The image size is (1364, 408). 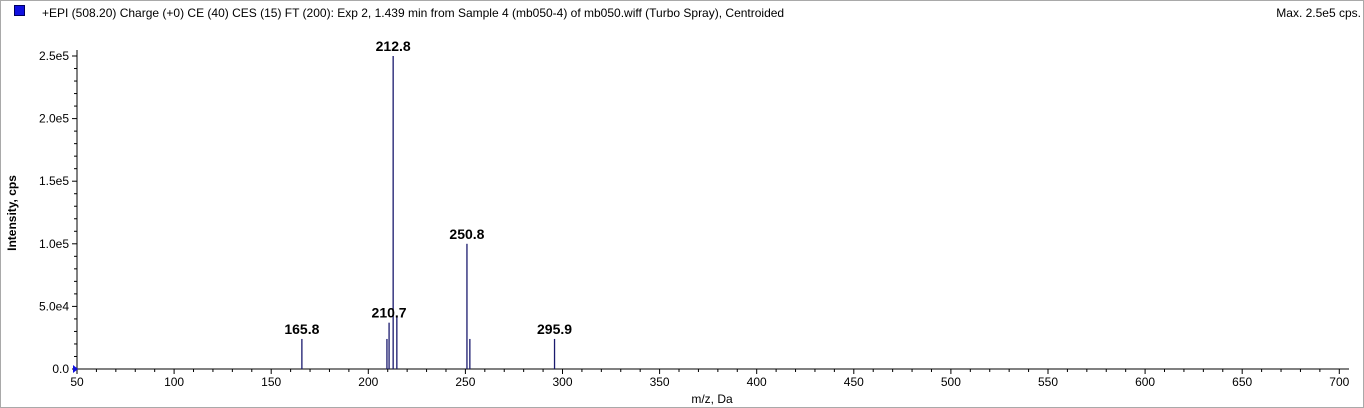 What do you see at coordinates (77, 382) in the screenshot?
I see `x-tick-label: 50` at bounding box center [77, 382].